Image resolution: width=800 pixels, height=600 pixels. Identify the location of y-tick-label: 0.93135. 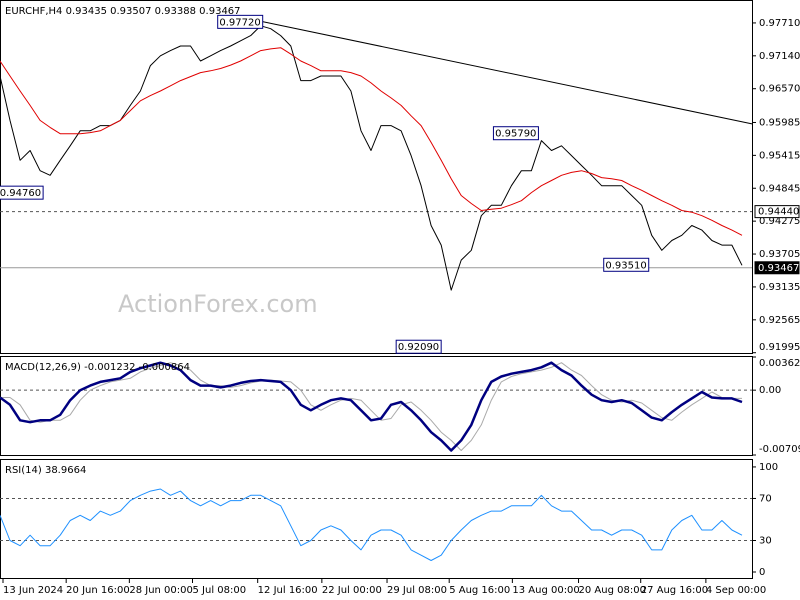
(779, 287).